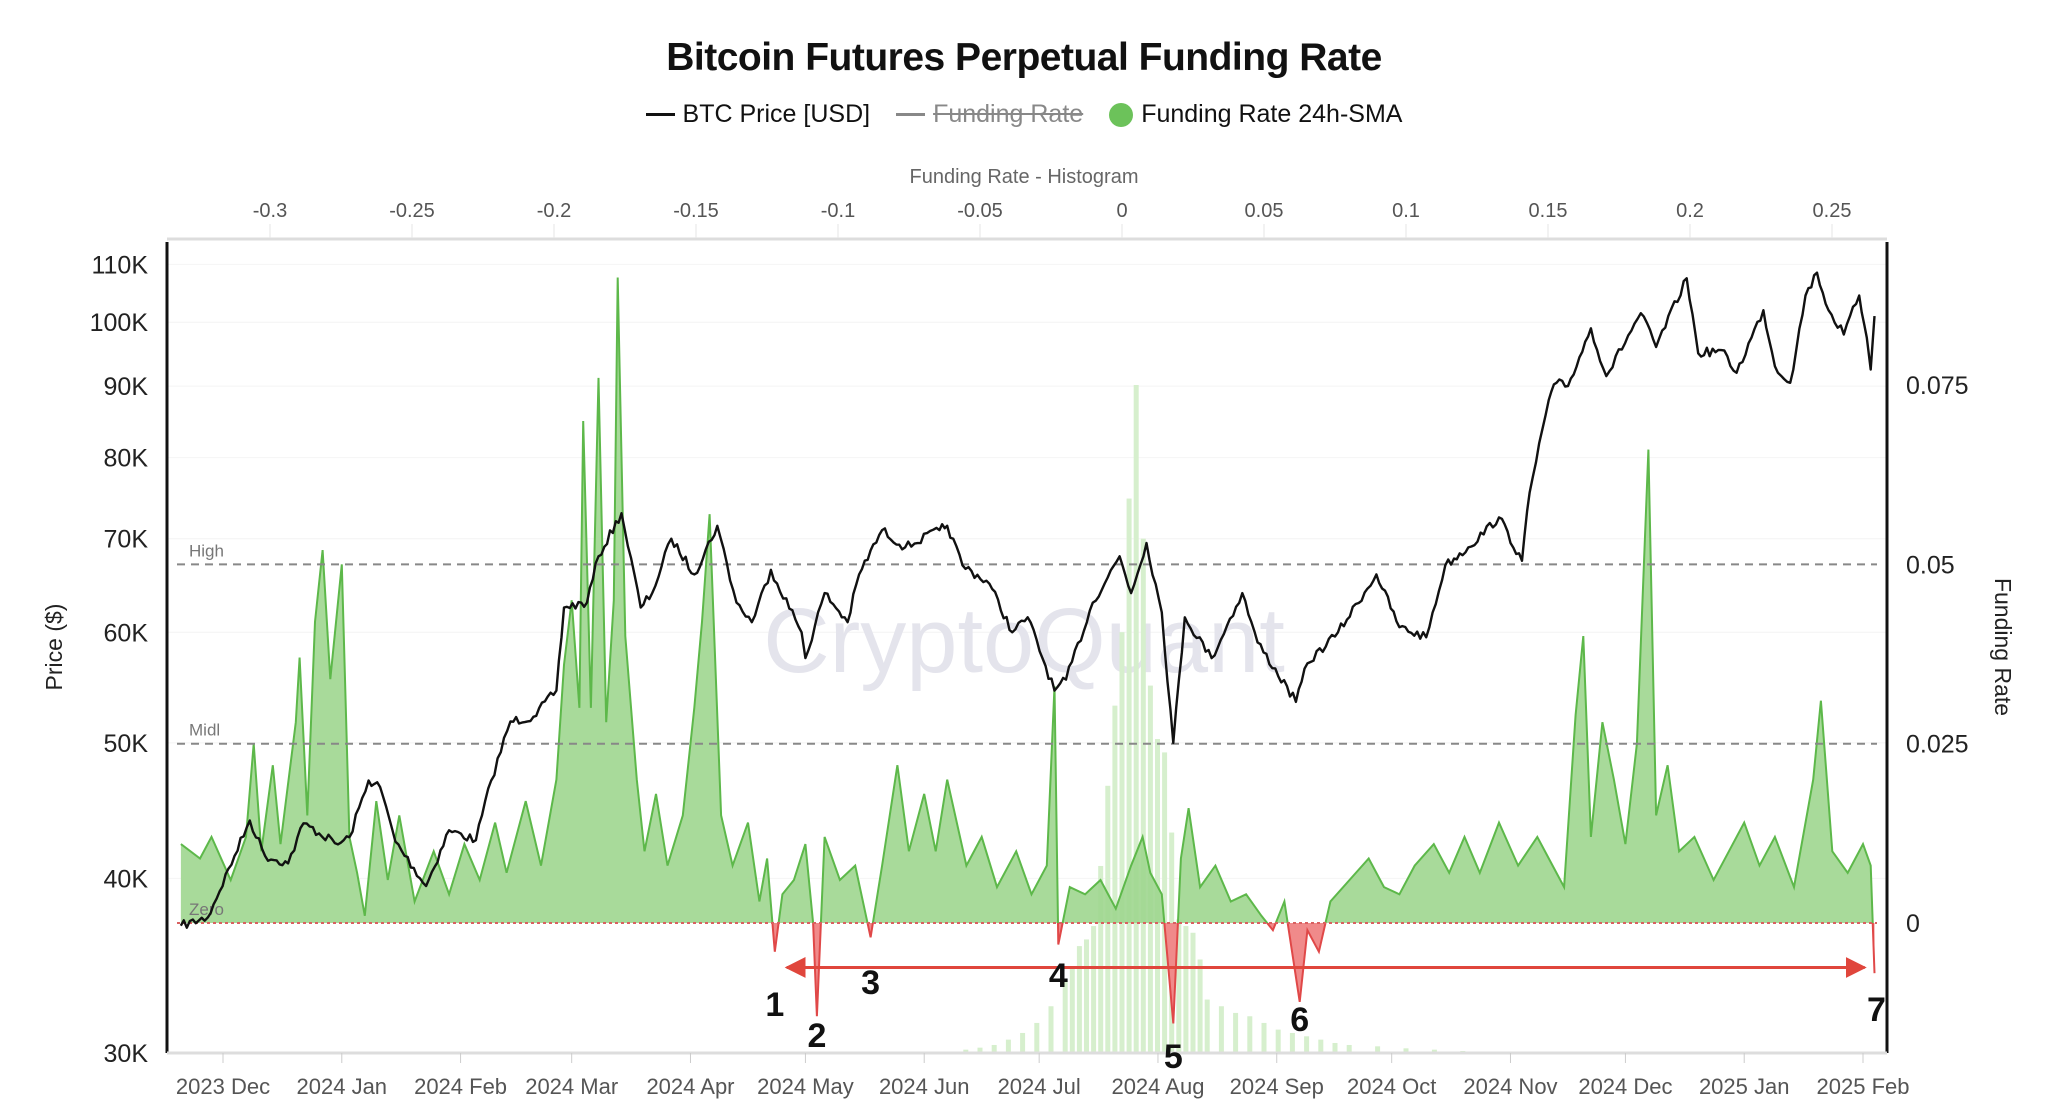 The width and height of the screenshot is (2048, 1103). Describe the element at coordinates (223, 1086) in the screenshot. I see `x-tick-label: 2023 Dec` at that location.